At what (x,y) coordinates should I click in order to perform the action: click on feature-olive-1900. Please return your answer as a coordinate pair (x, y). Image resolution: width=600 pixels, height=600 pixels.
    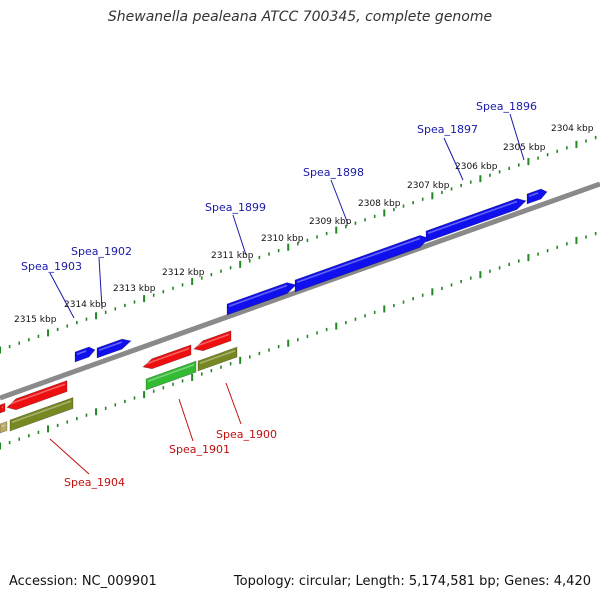
    Looking at the image, I should click on (217, 359).